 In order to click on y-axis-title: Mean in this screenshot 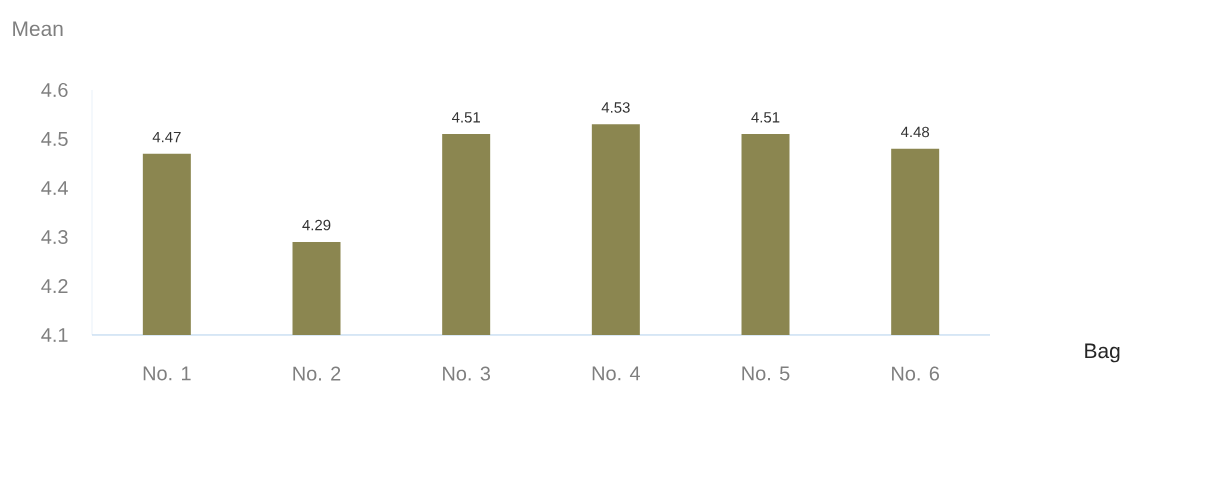, I will do `click(38, 29)`.